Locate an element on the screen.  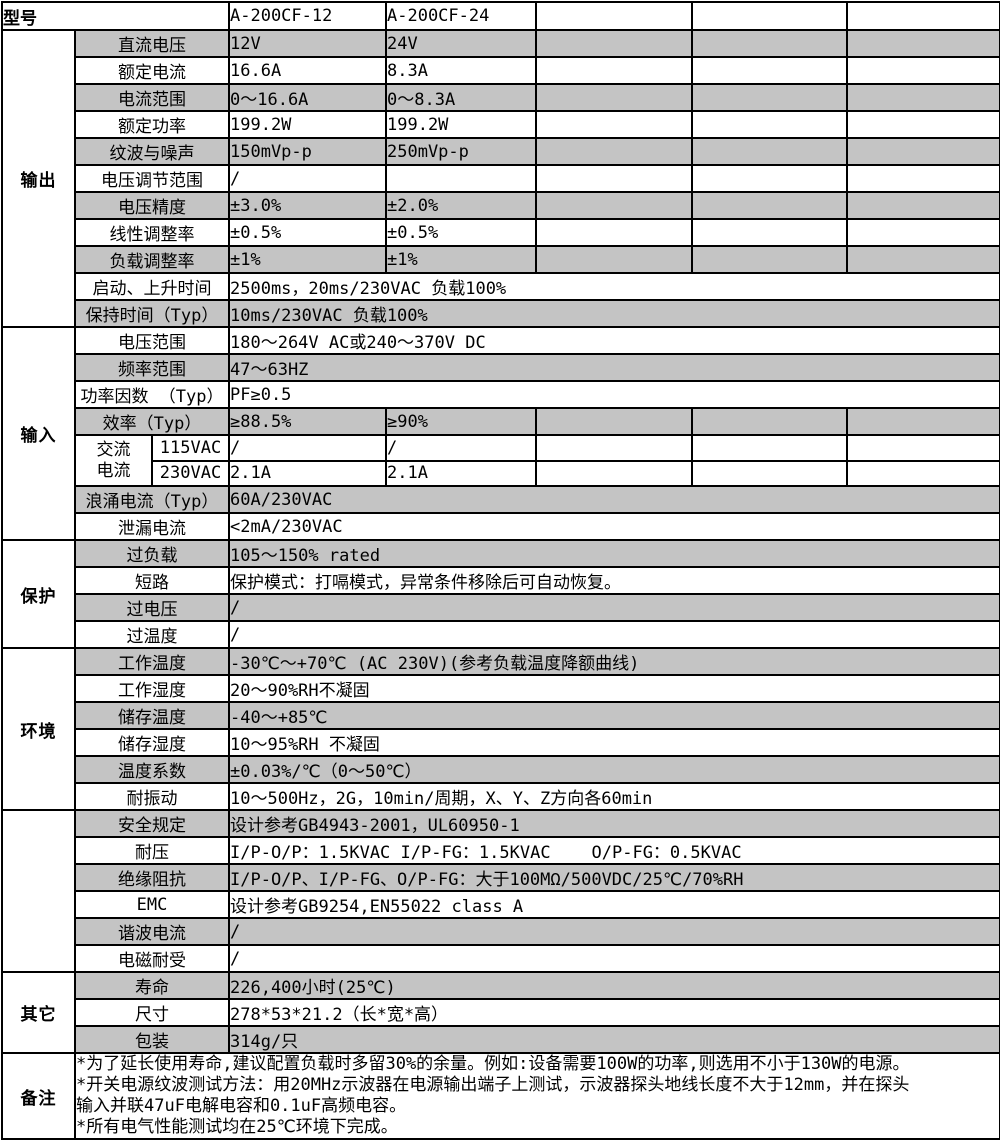
spec-row: 储存温度 -40～+85℃ is located at coordinates (501, 716).